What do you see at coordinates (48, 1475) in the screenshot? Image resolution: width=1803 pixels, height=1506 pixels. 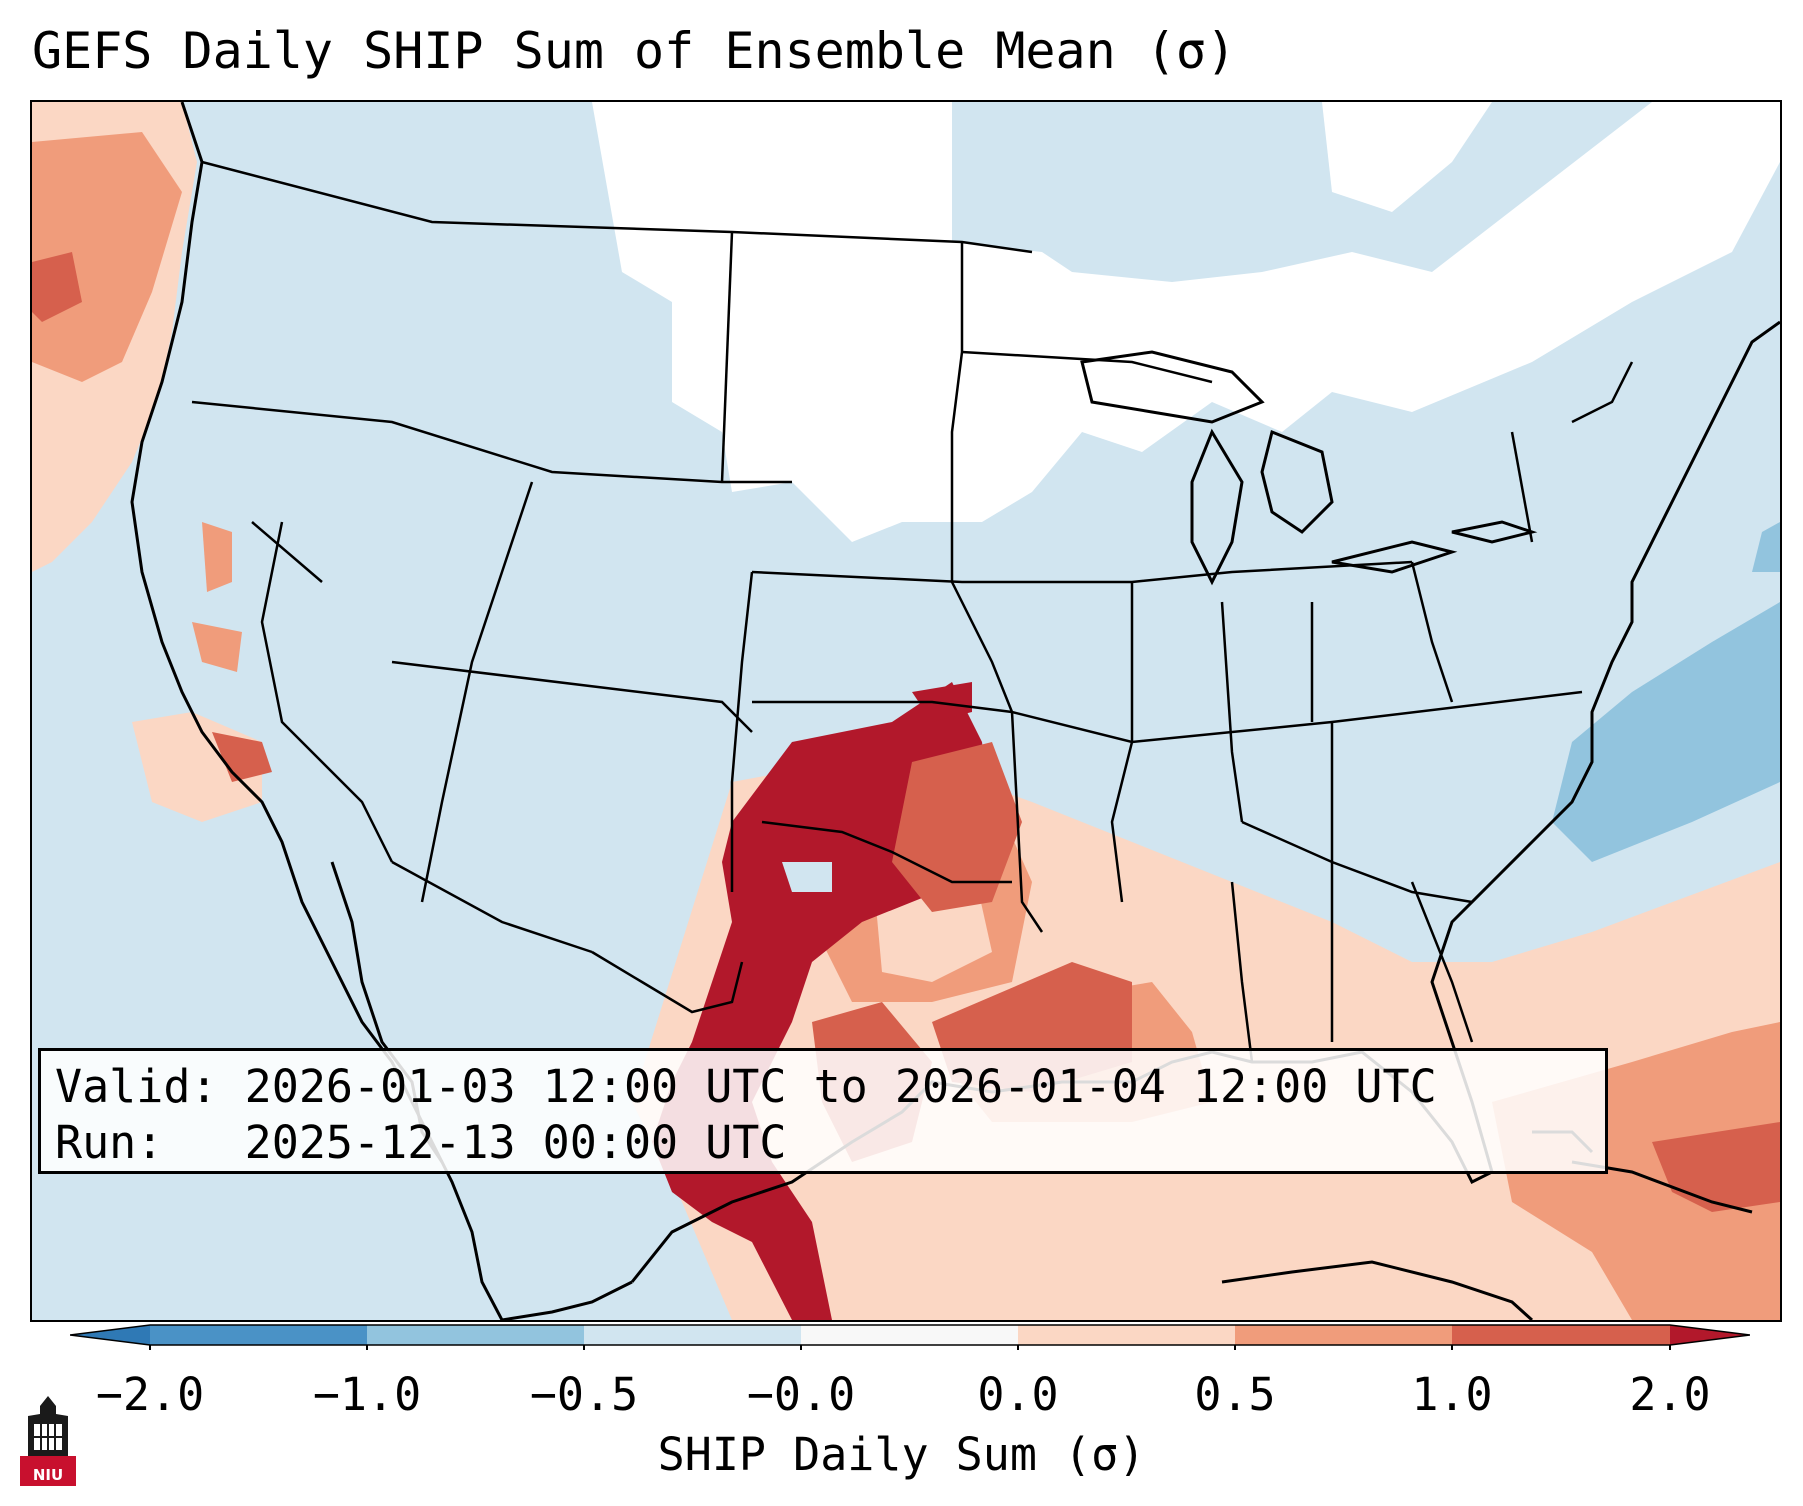 I see `niu-logo-text: NIU` at bounding box center [48, 1475].